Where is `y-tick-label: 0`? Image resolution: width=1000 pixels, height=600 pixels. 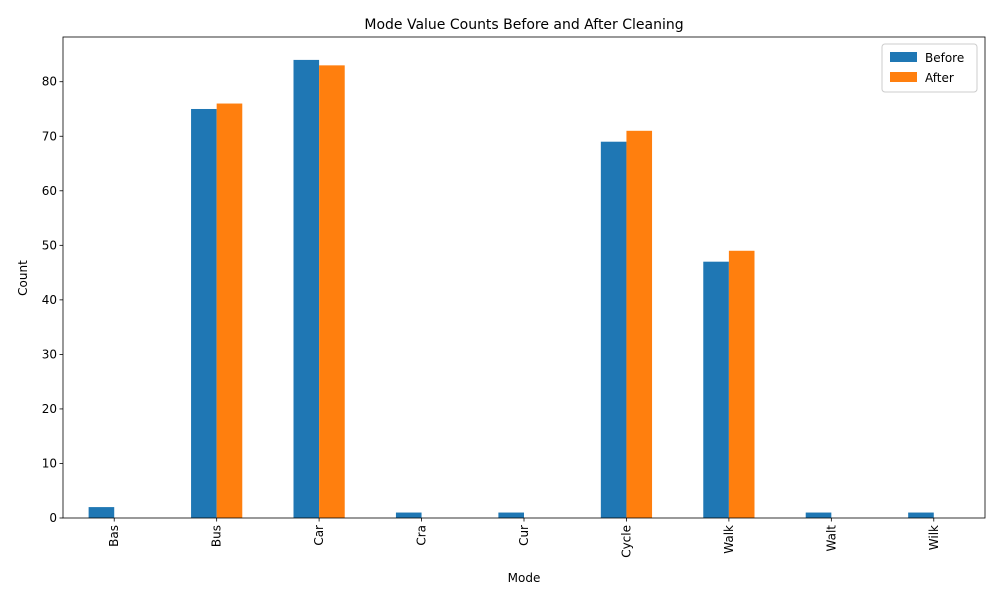
y-tick-label: 0 is located at coordinates (53, 518).